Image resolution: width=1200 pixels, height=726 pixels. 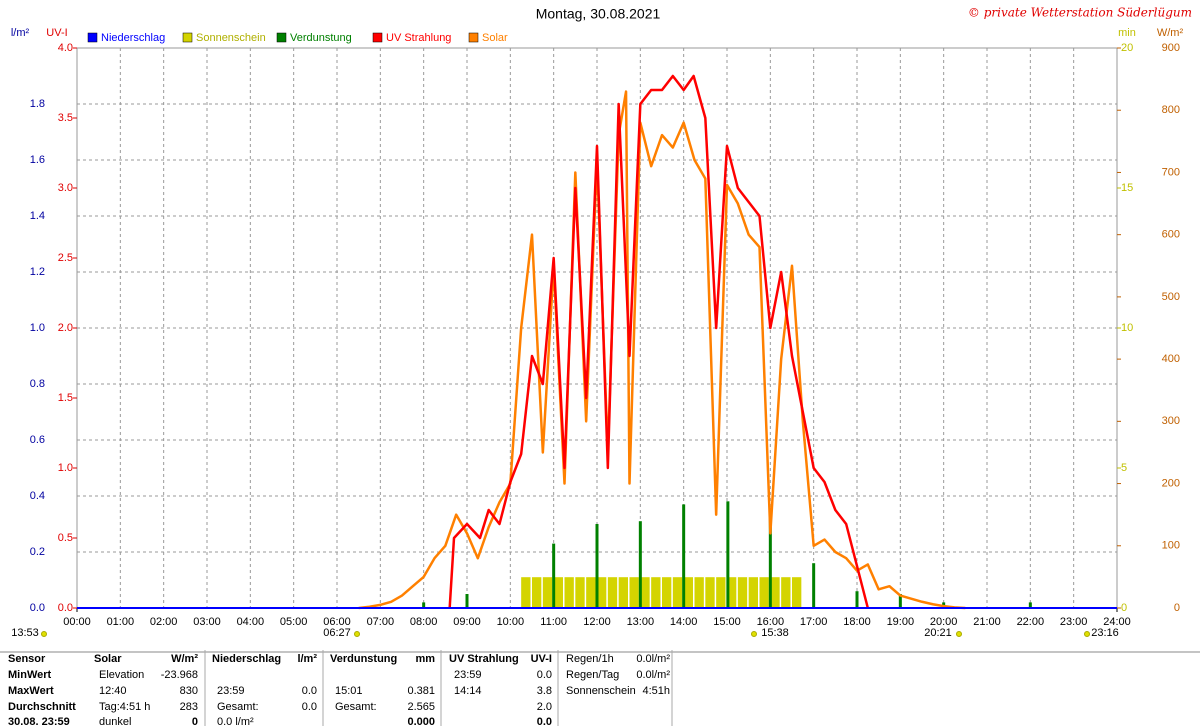 I want to click on y-tick-label: 0.4, so click(x=37, y=496).